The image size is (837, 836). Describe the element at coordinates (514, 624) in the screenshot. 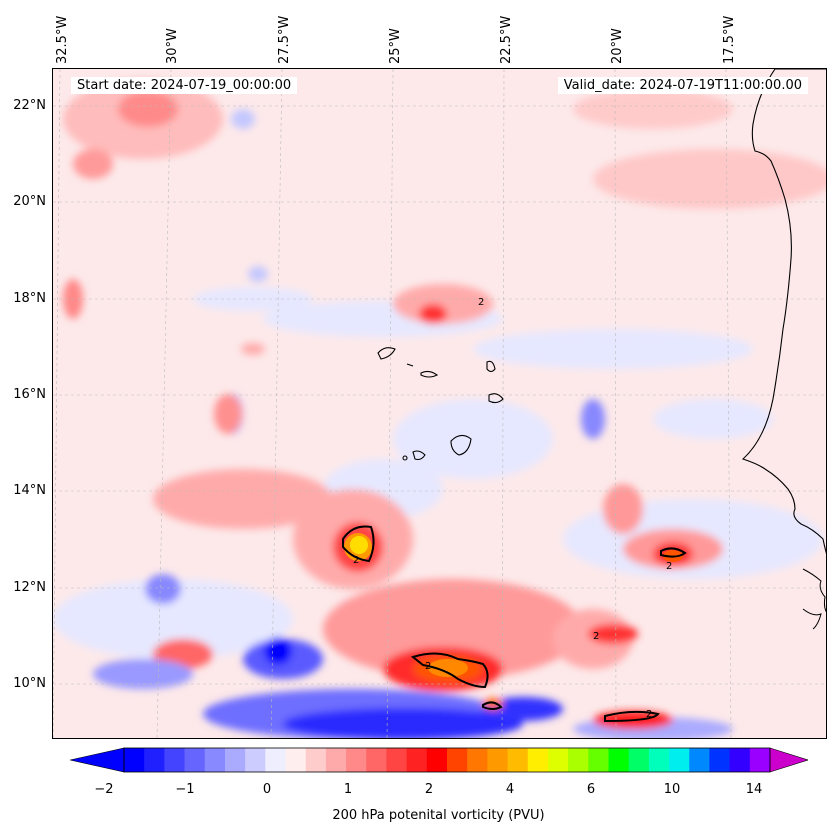

I see `pv-contours` at that location.